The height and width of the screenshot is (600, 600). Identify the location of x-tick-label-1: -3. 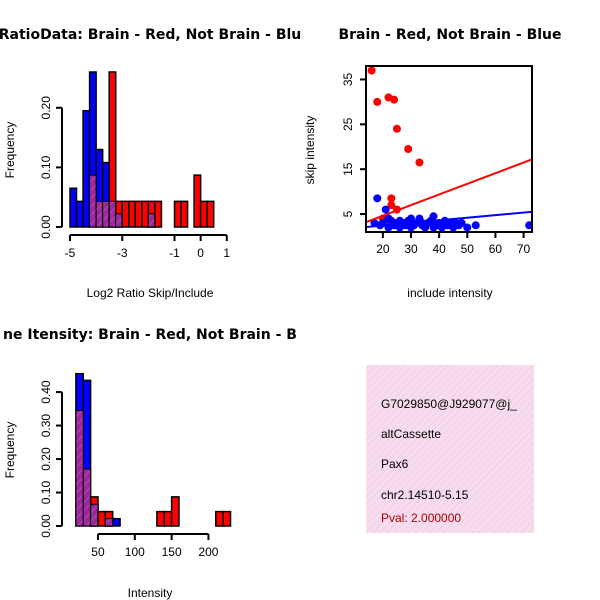
(122, 253).